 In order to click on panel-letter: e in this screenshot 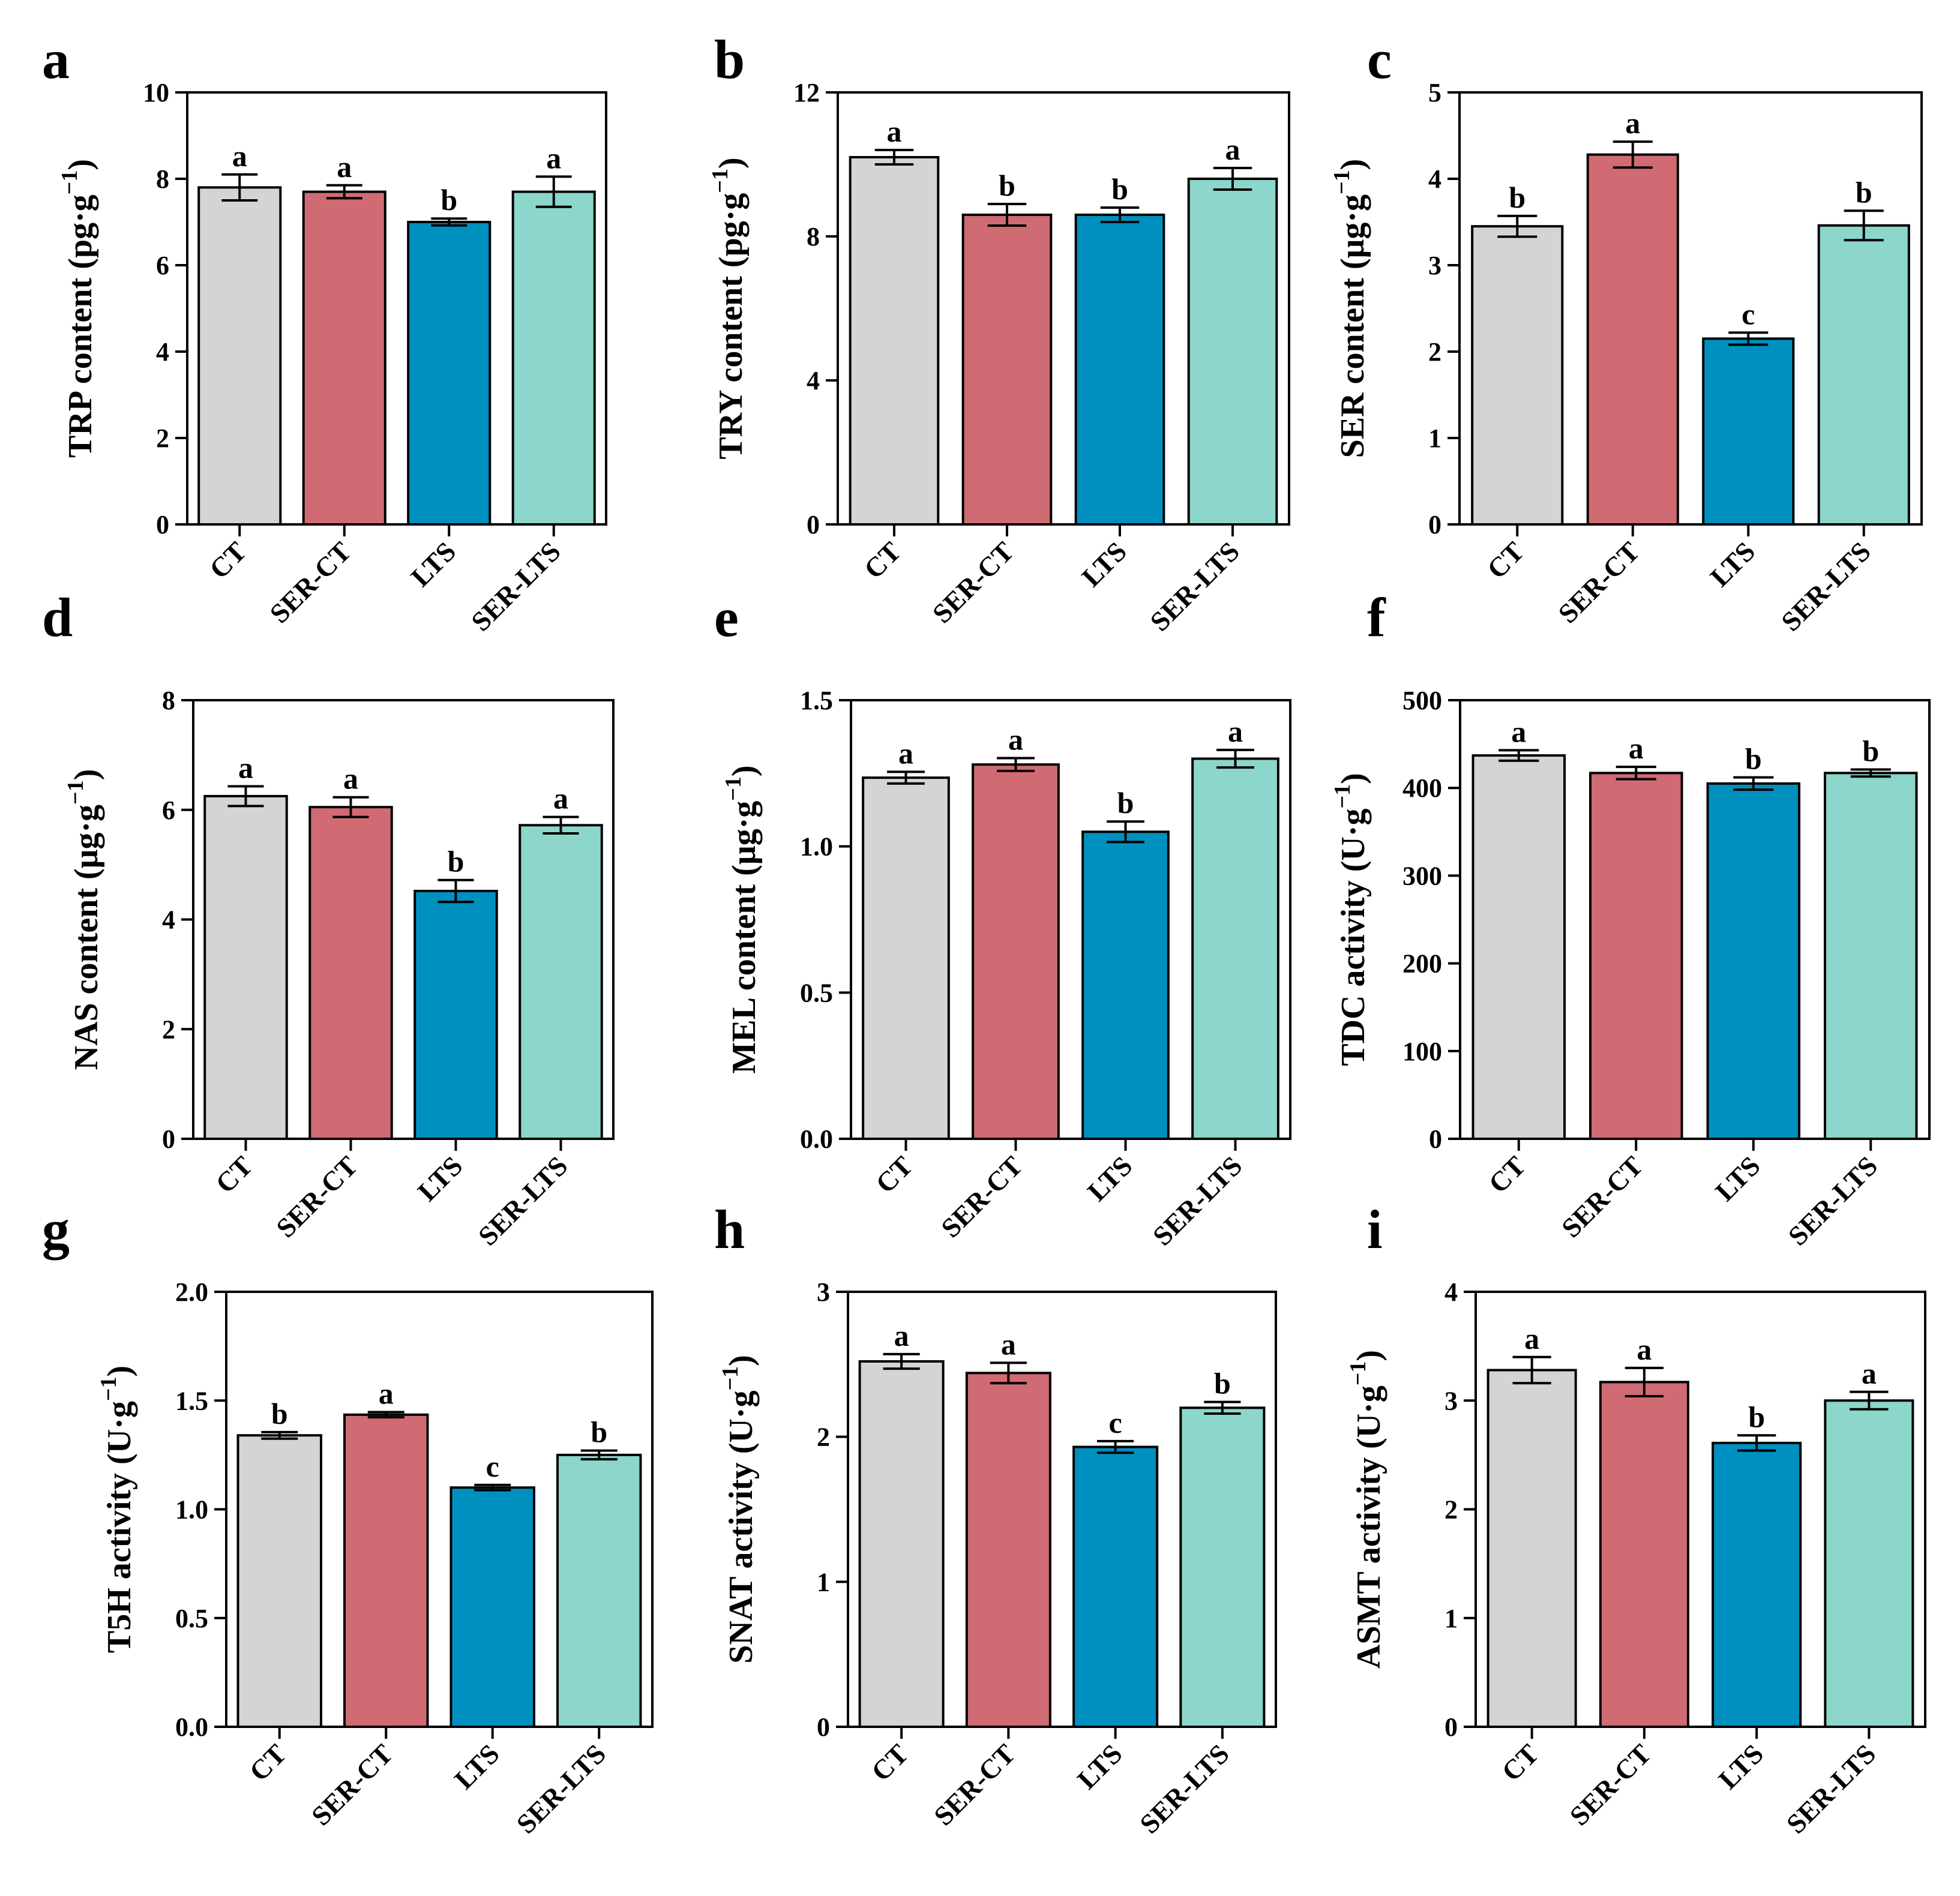, I will do `click(726, 617)`.